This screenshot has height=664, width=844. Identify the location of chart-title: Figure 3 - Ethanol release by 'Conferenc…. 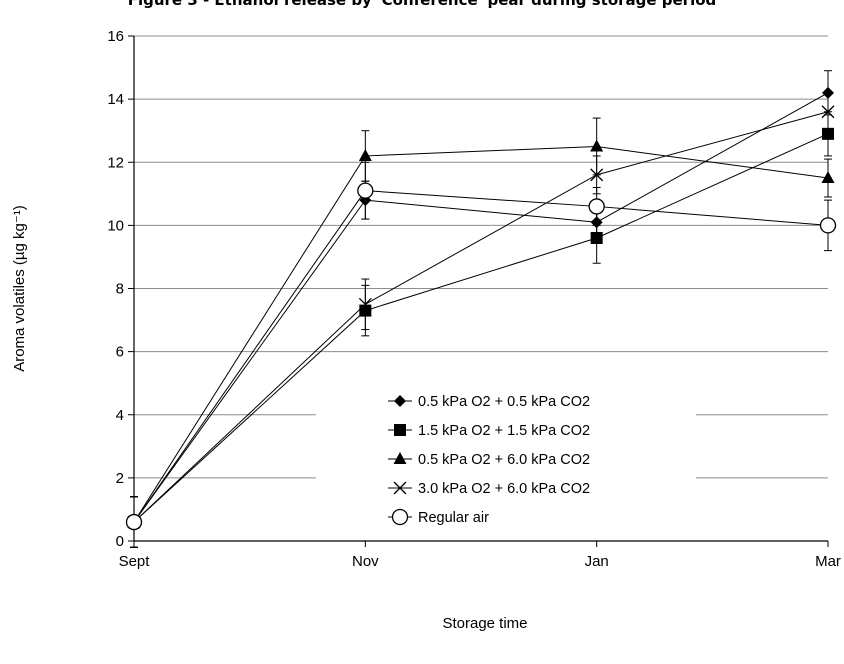
(422, 4).